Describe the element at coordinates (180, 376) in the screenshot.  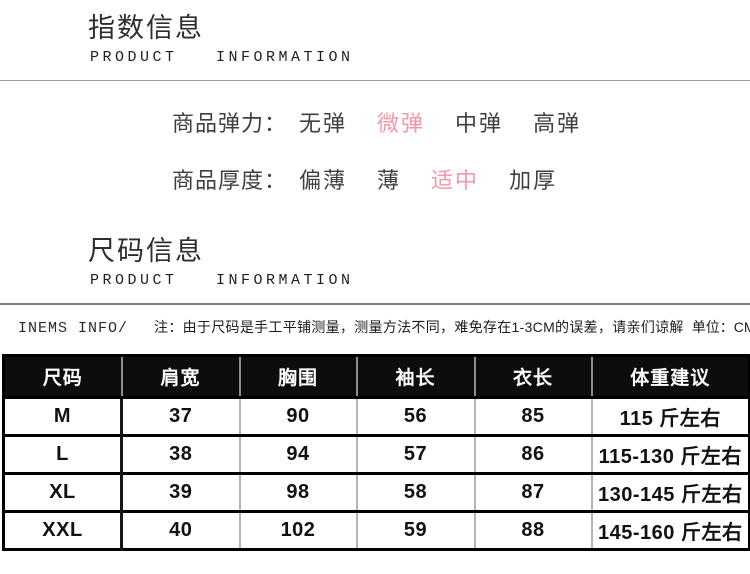
I see `col-header-shoulder: 肩宽` at that location.